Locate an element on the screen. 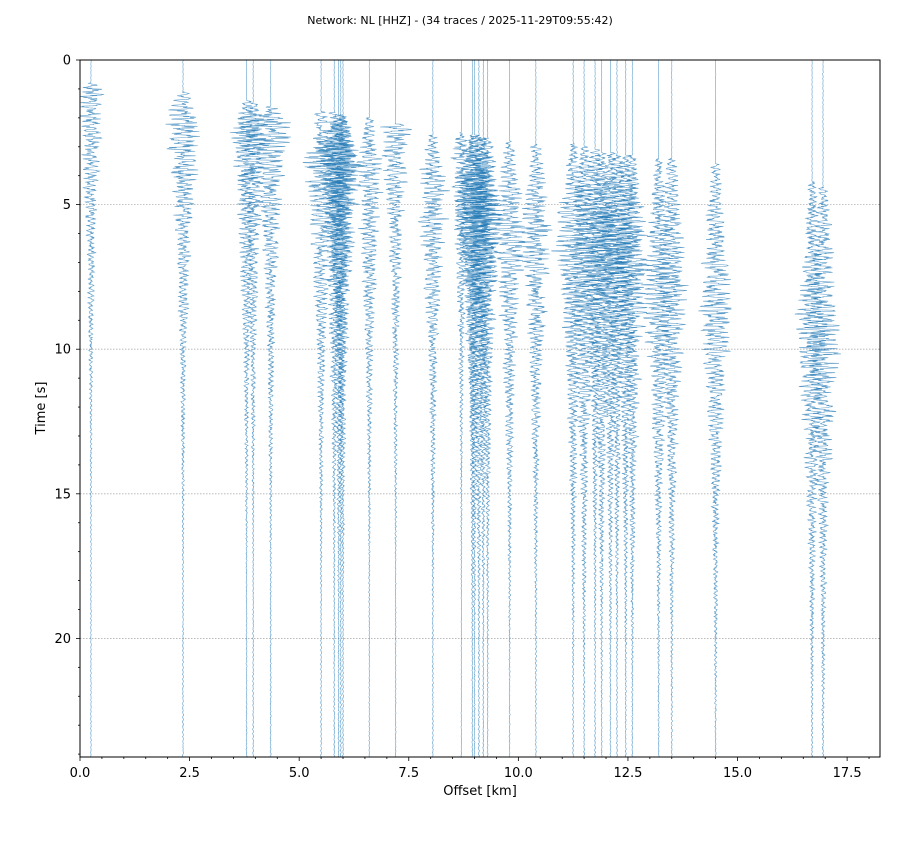 This screenshot has height=860, width=920. x-tick-label: 12.5 is located at coordinates (627, 773).